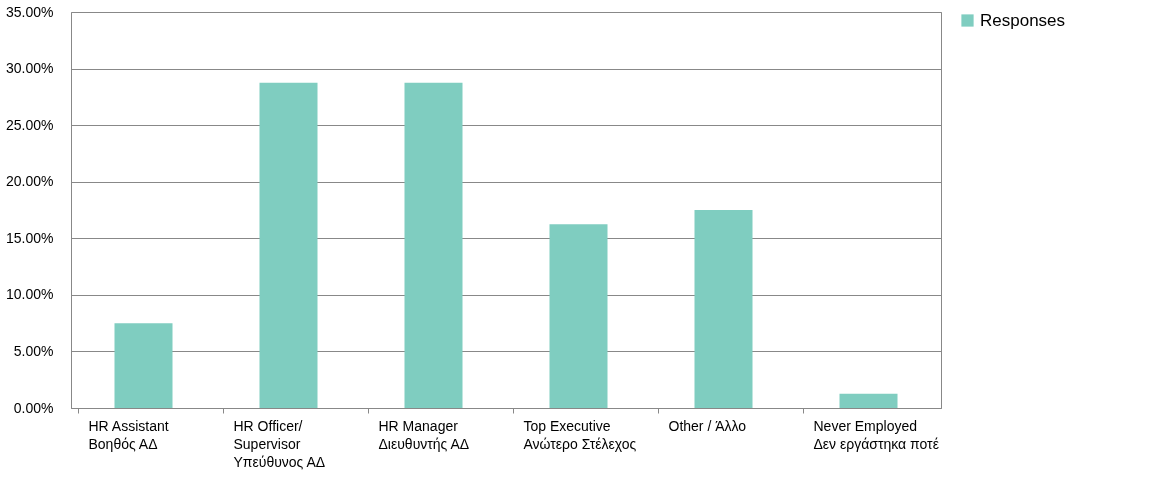 The width and height of the screenshot is (1157, 503). Describe the element at coordinates (33, 350) in the screenshot. I see `y-tick-label: 5.00%` at that location.